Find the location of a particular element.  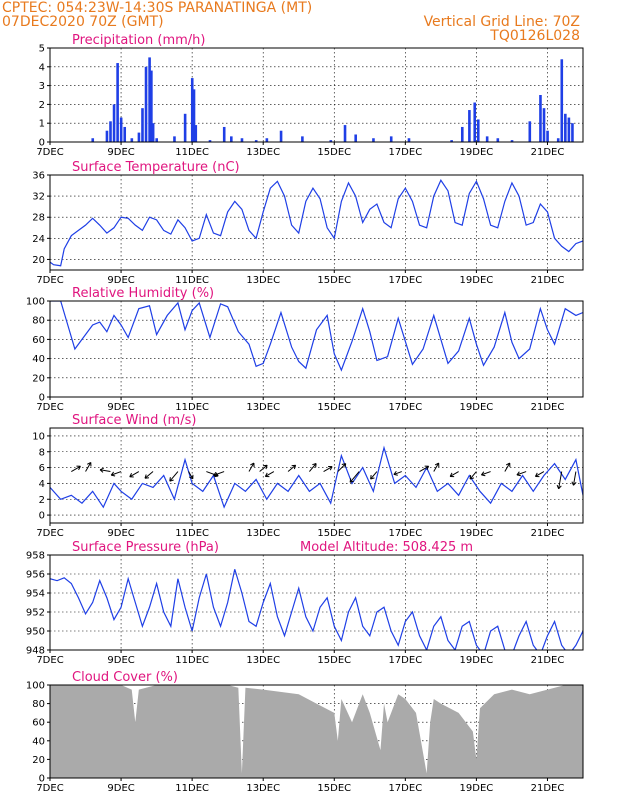

precip-ytick-2: 2 is located at coordinates (42, 105).